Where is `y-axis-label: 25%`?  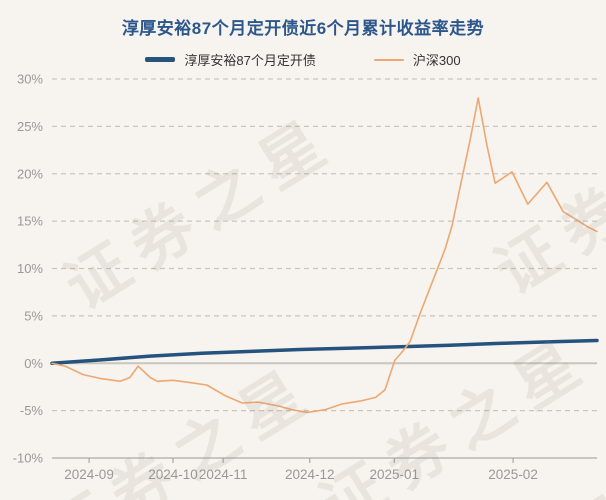
y-axis-label: 25% is located at coordinates (30, 126).